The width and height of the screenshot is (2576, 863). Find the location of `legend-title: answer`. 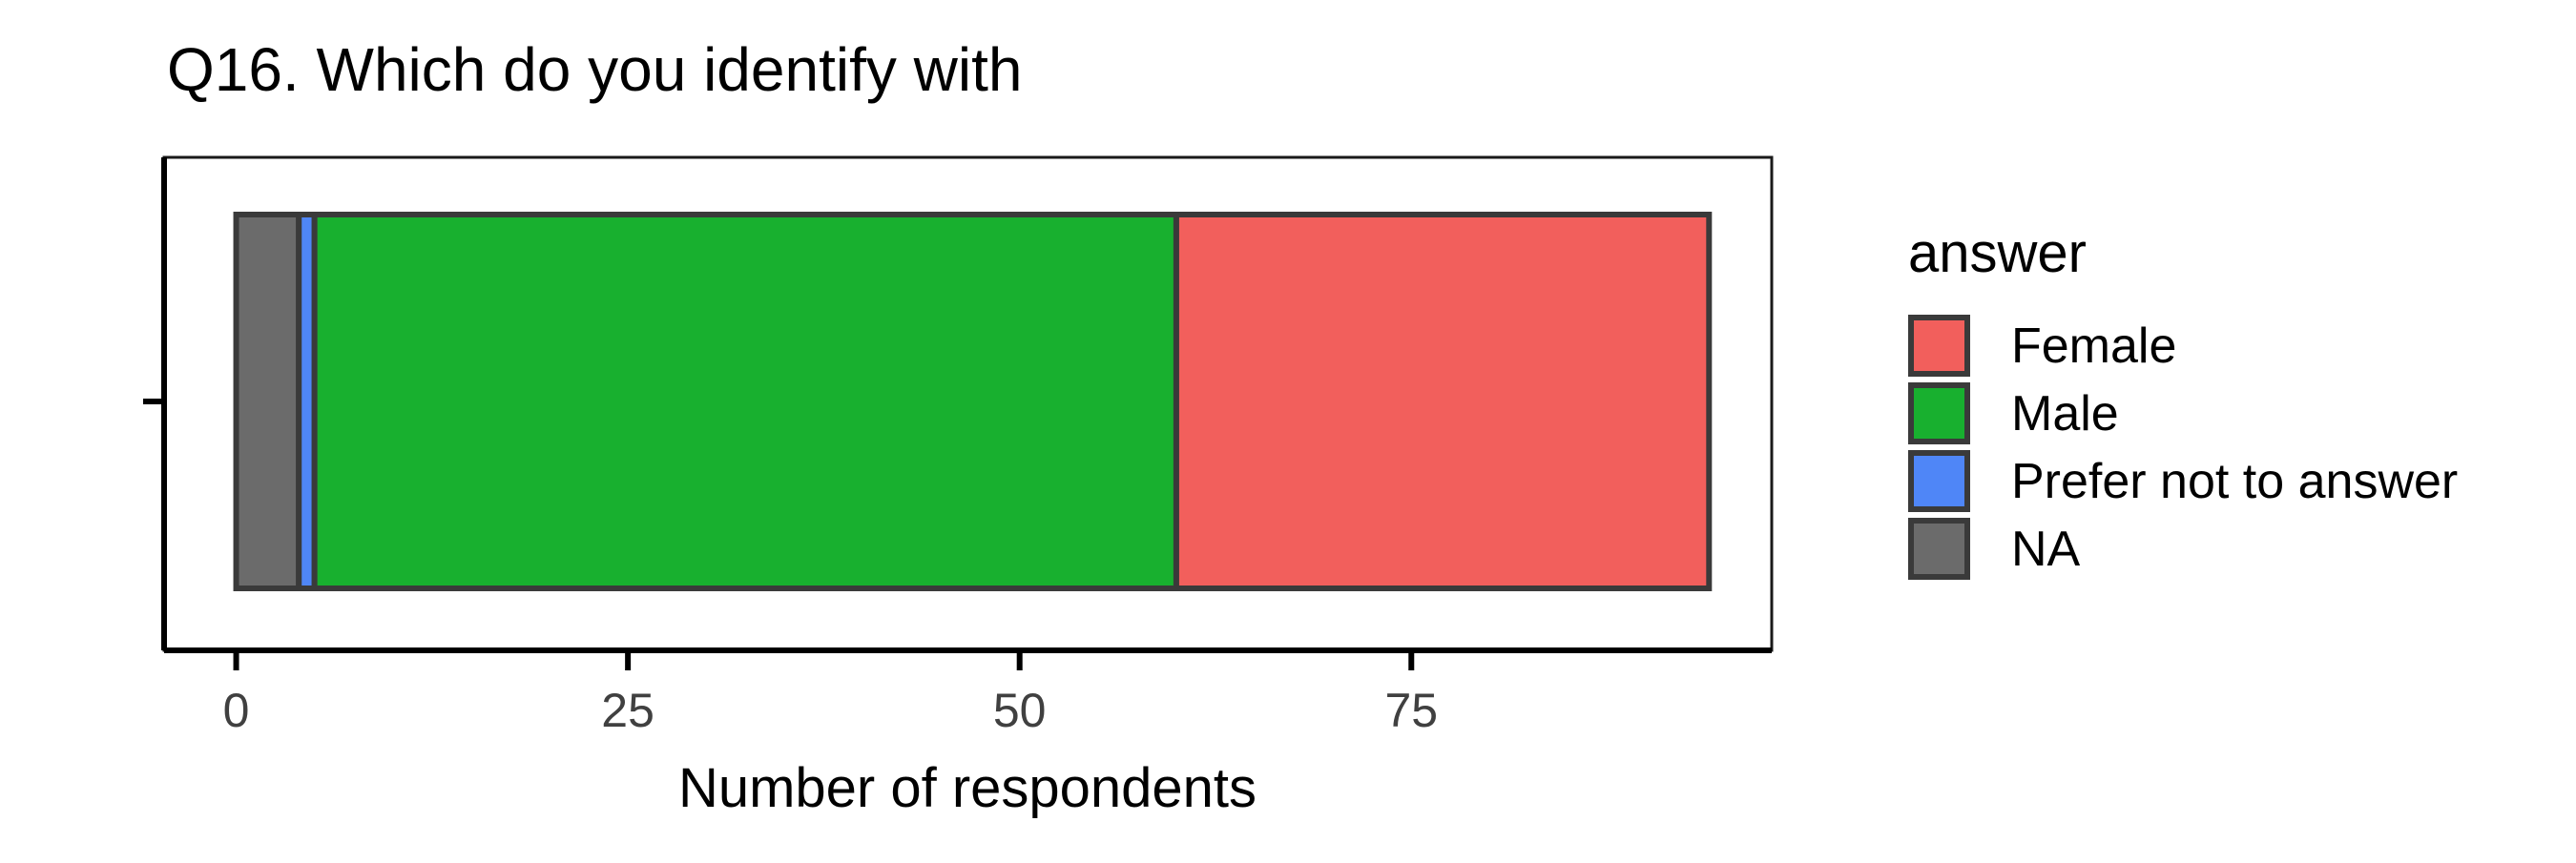

legend-title: answer is located at coordinates (1997, 253).